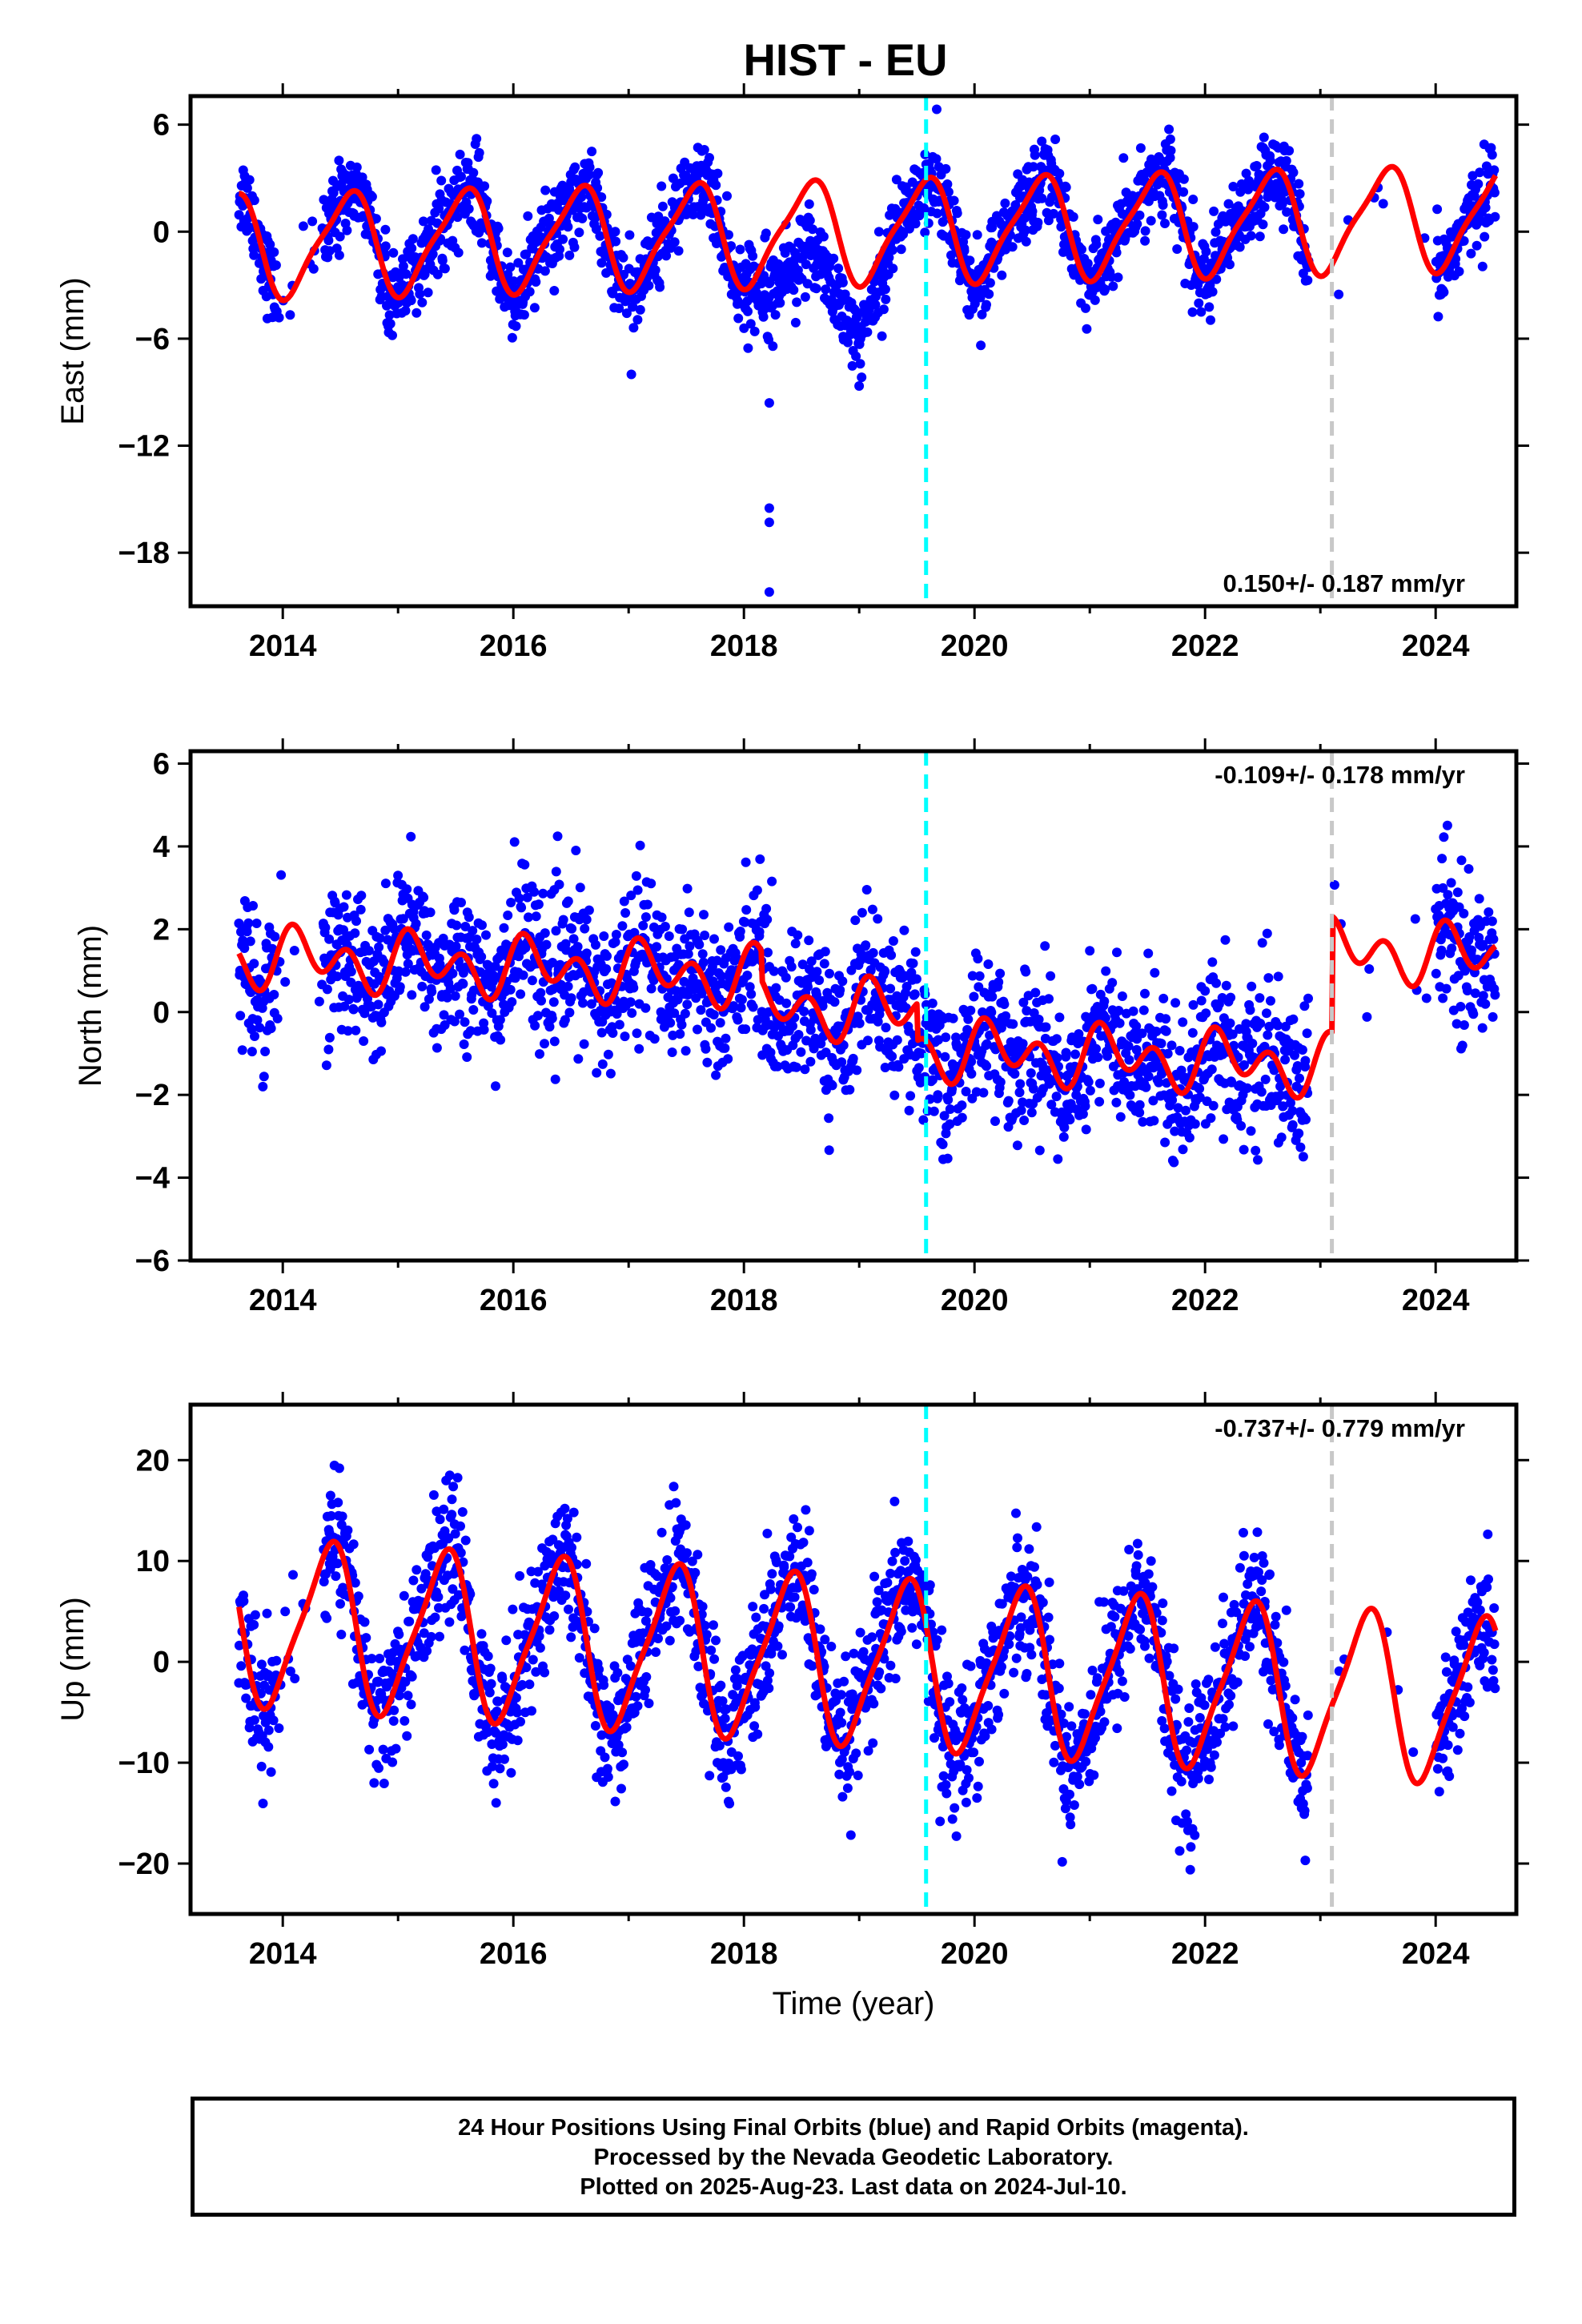 This screenshot has width=1582, height=2324. What do you see at coordinates (514, 1300) in the screenshot?
I see `north-x-tick-label: 2016` at bounding box center [514, 1300].